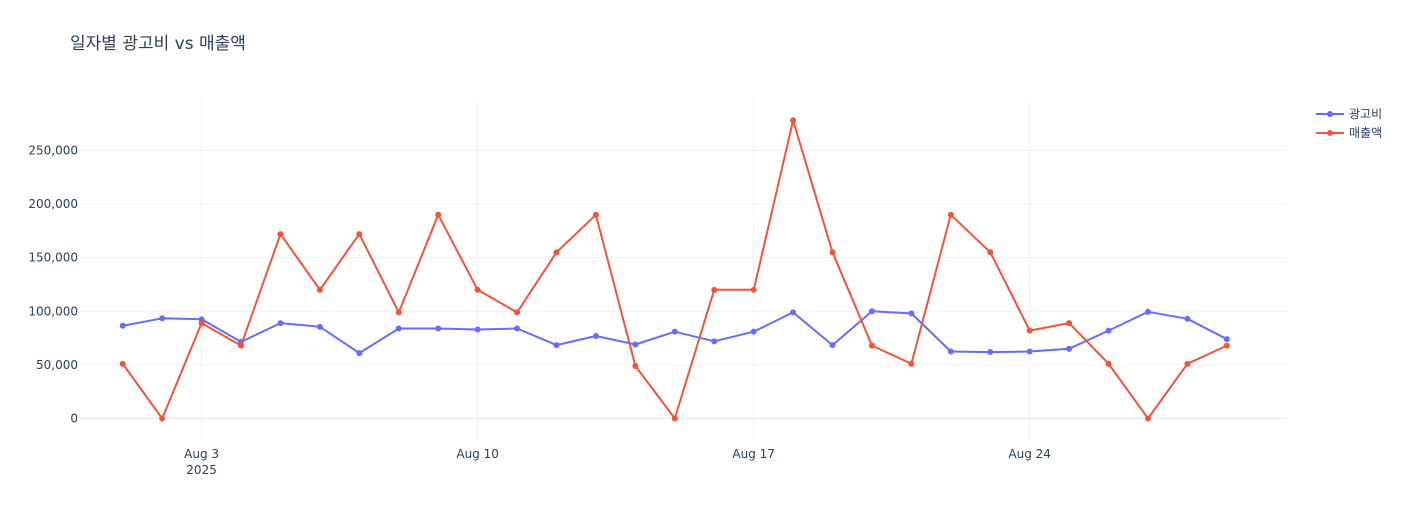  What do you see at coordinates (1029, 454) in the screenshot?
I see `x-tick-label: Aug 24` at bounding box center [1029, 454].